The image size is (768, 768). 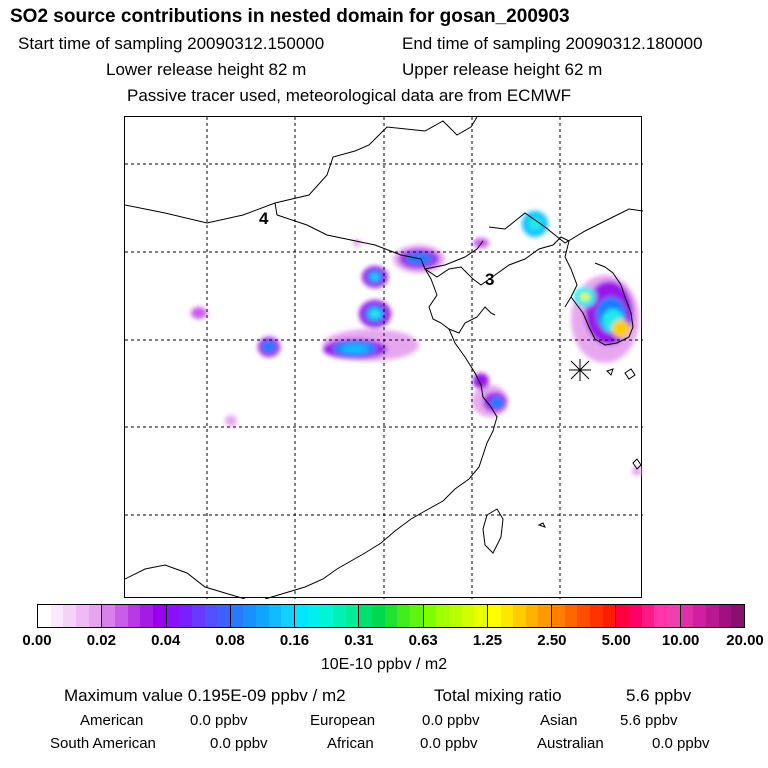 What do you see at coordinates (580, 370) in the screenshot?
I see `asterisk-icon` at bounding box center [580, 370].